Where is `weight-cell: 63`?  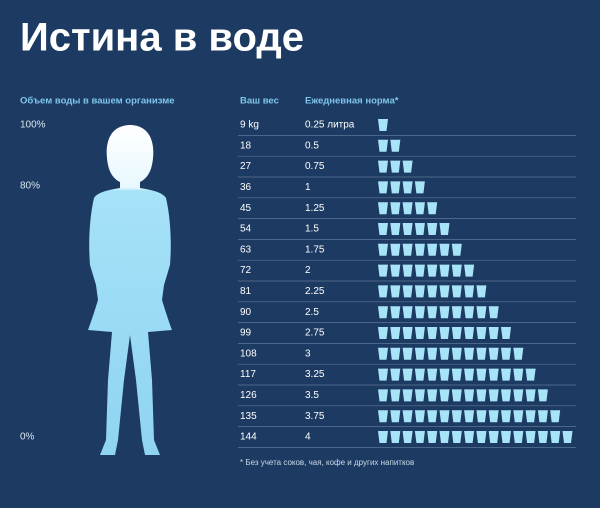 weight-cell: 63 is located at coordinates (246, 249).